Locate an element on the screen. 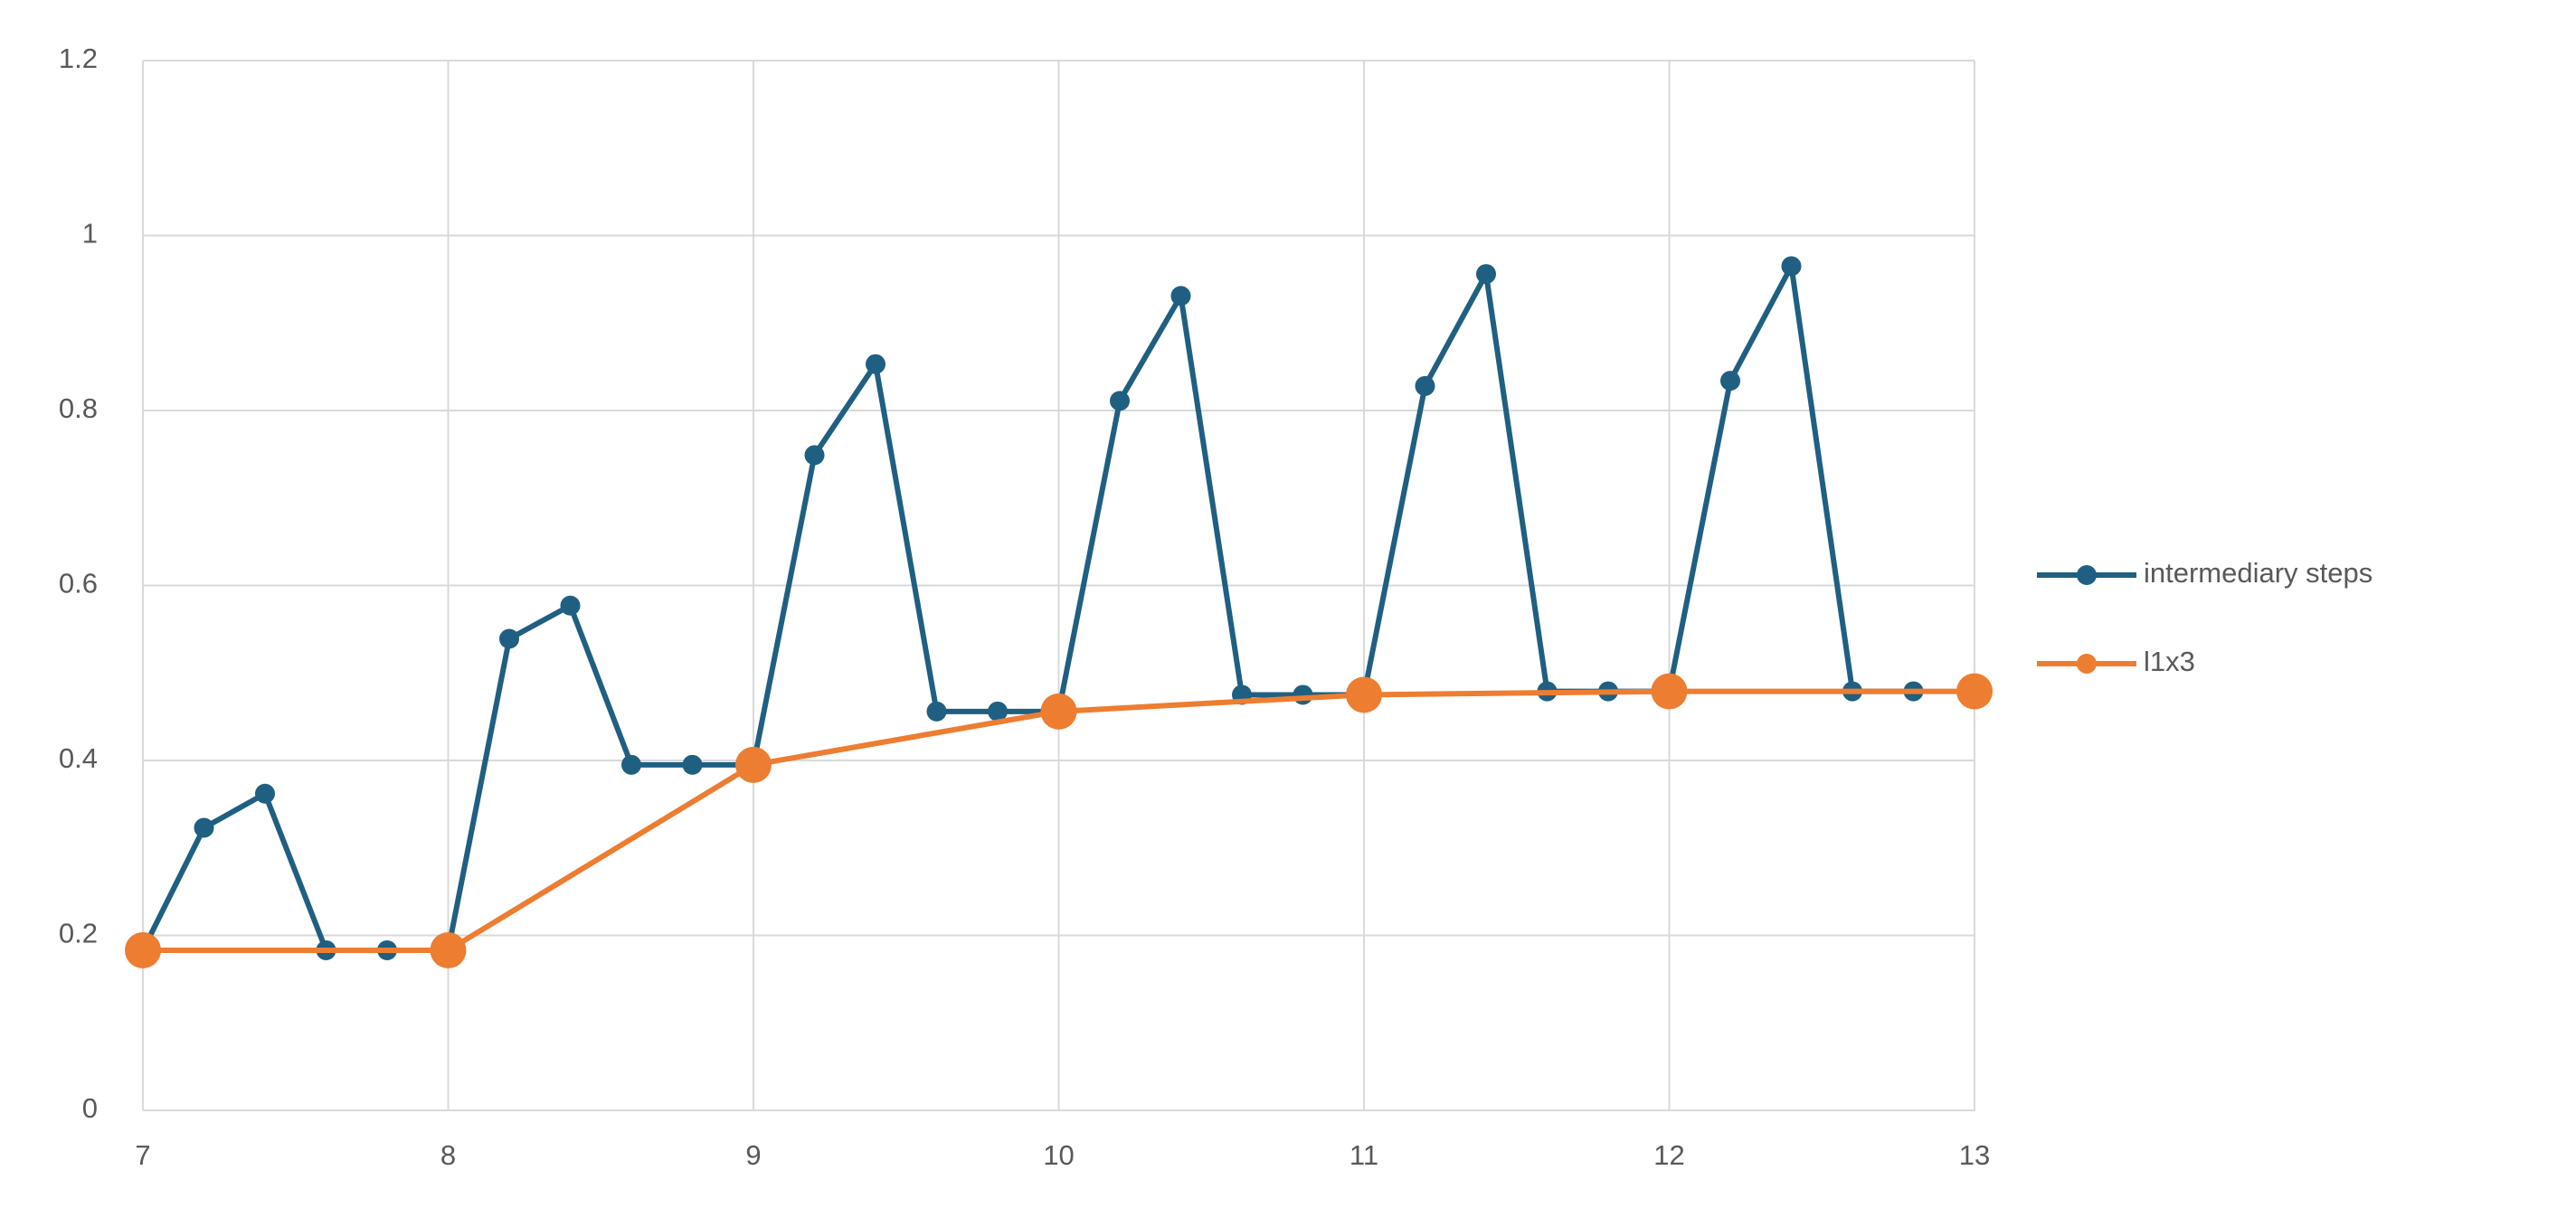 Image resolution: width=2576 pixels, height=1227 pixels. y-tick-label: 0 is located at coordinates (90, 1108).